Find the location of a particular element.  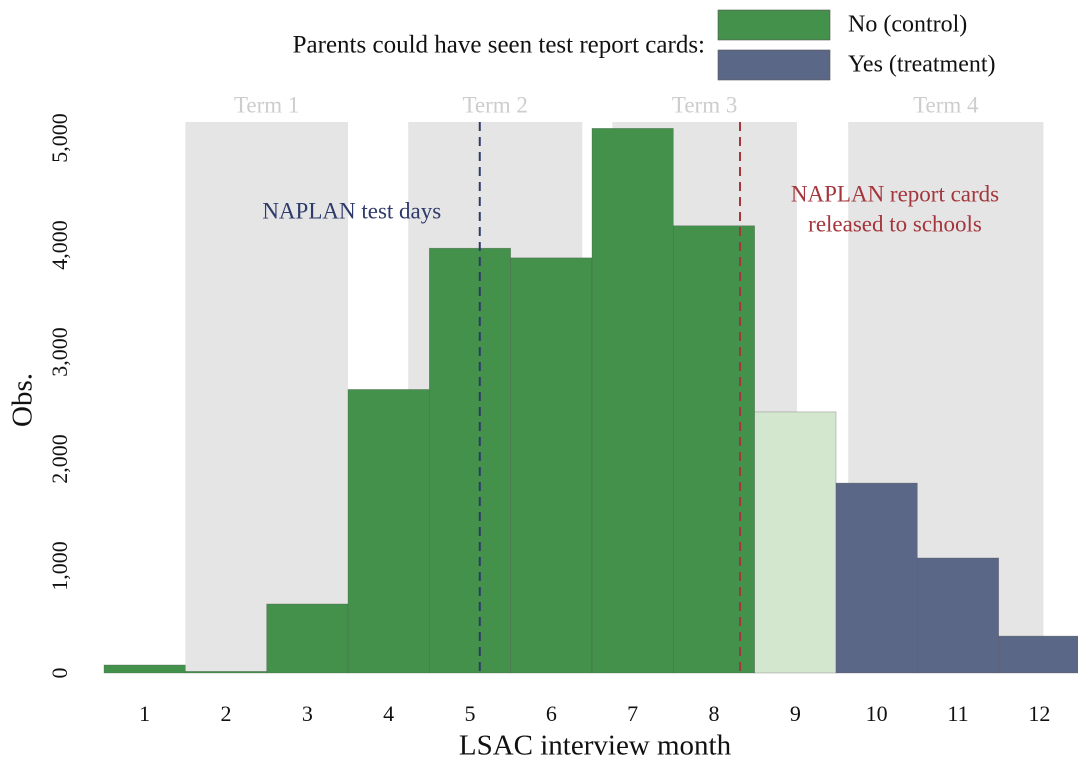

x-tick-label: 3 is located at coordinates (307, 713).